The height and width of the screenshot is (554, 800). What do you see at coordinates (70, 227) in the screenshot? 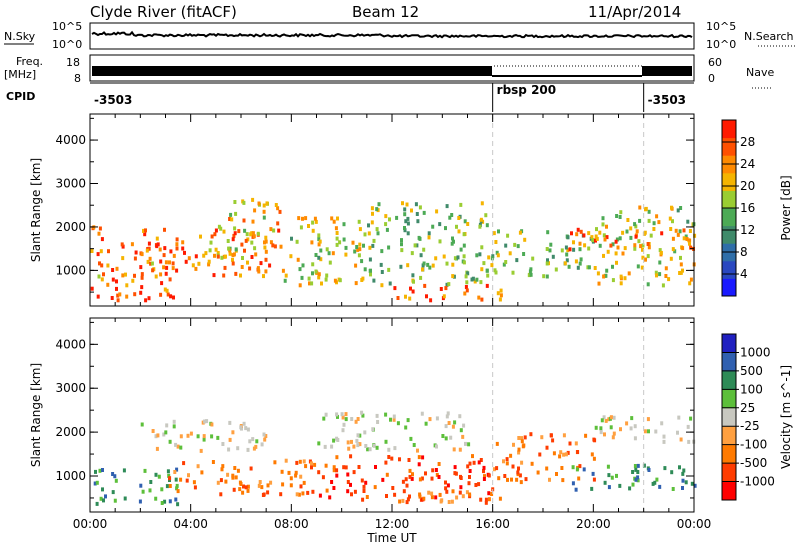
I see `y-tick-label: 2000` at bounding box center [70, 227].